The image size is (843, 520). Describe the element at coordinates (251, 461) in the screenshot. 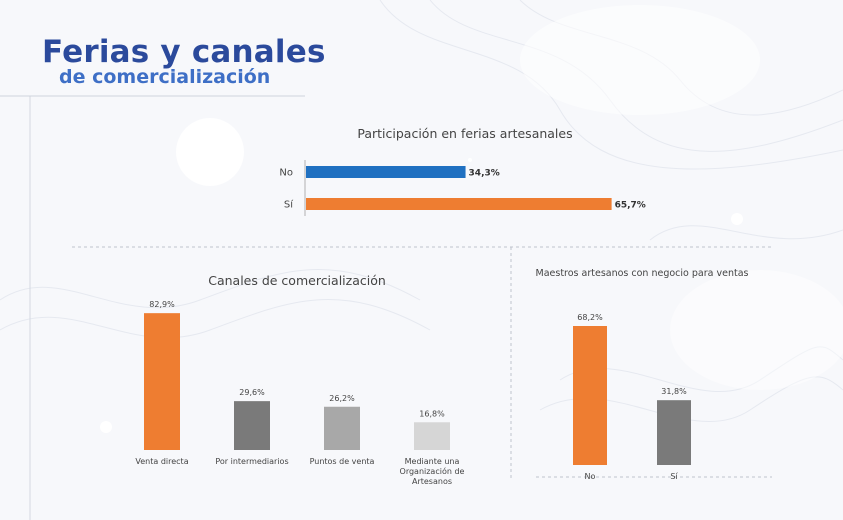

I see `canales-category-label: Por intermediarios` at that location.